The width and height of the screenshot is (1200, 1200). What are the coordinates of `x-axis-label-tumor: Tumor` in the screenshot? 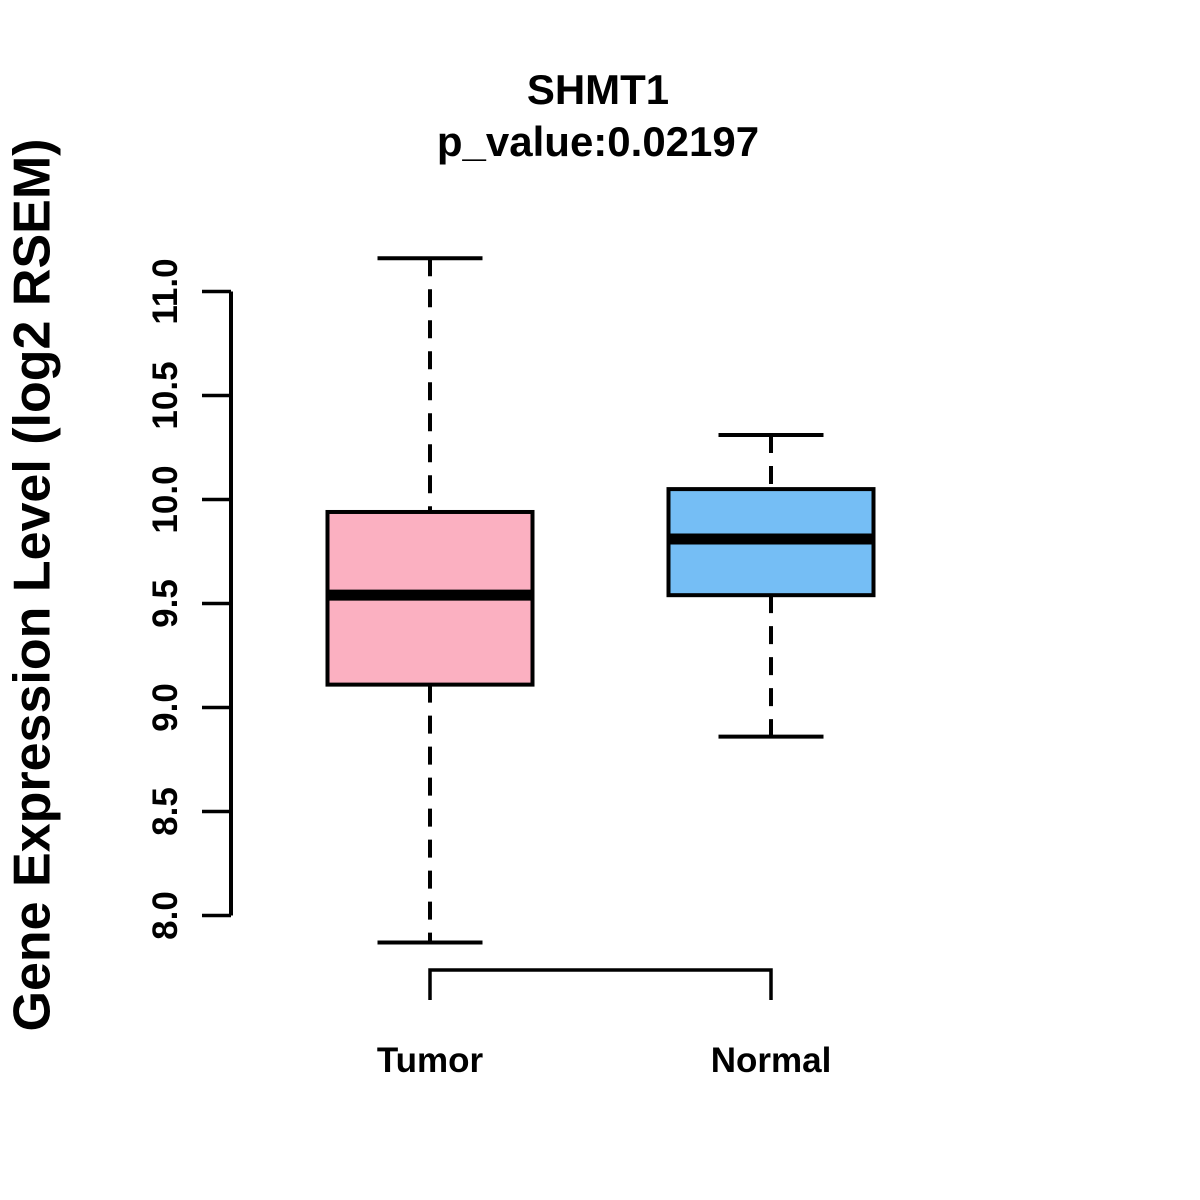 It's located at (430, 1060).